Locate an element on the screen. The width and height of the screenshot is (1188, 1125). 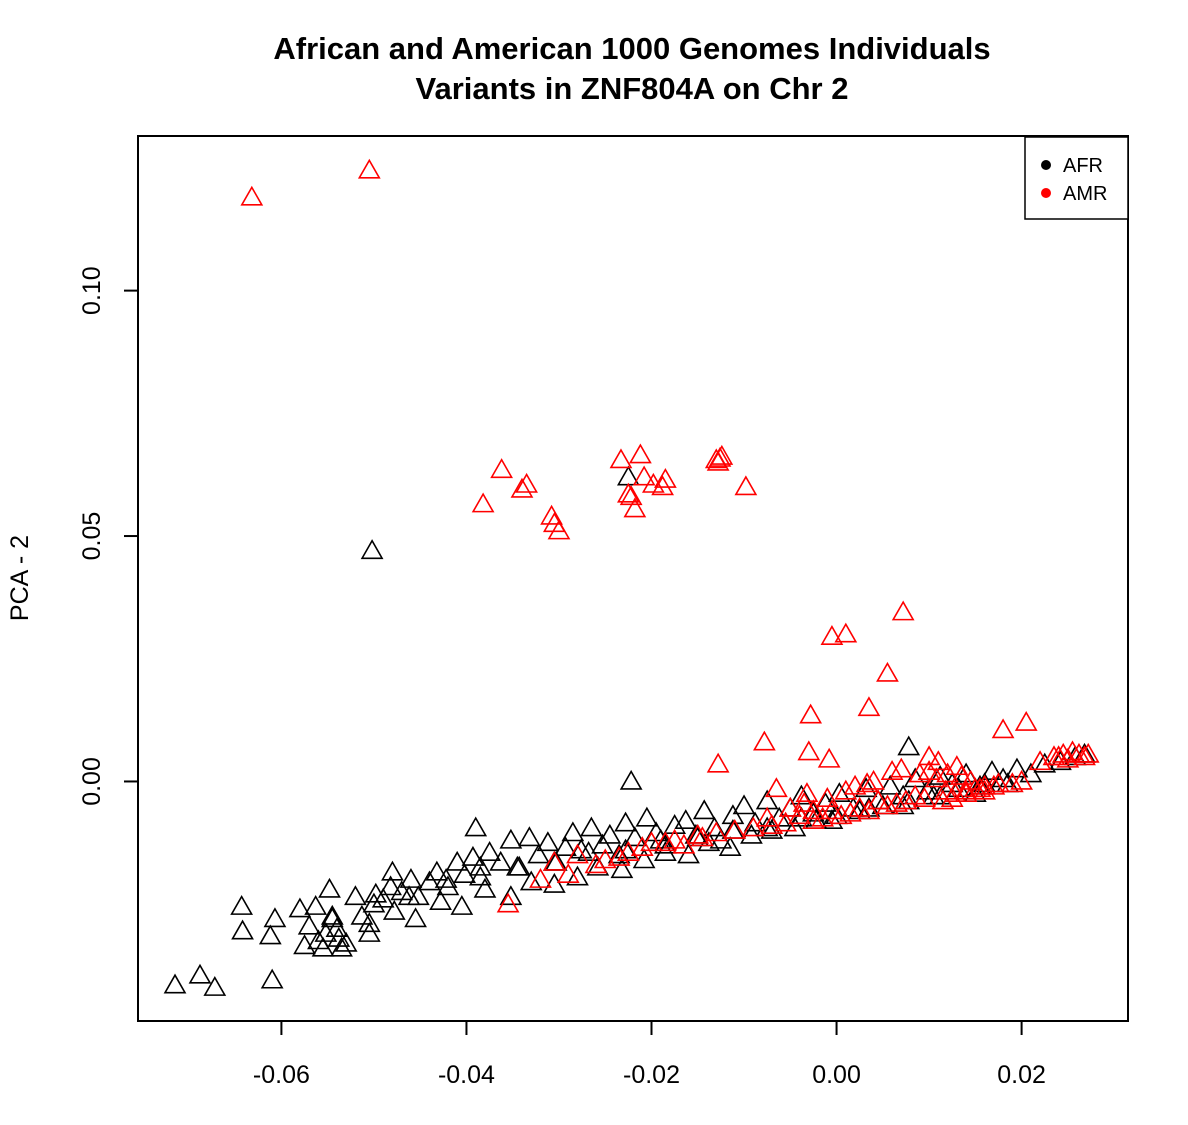
legend-label-amr: AMR is located at coordinates (1085, 194).